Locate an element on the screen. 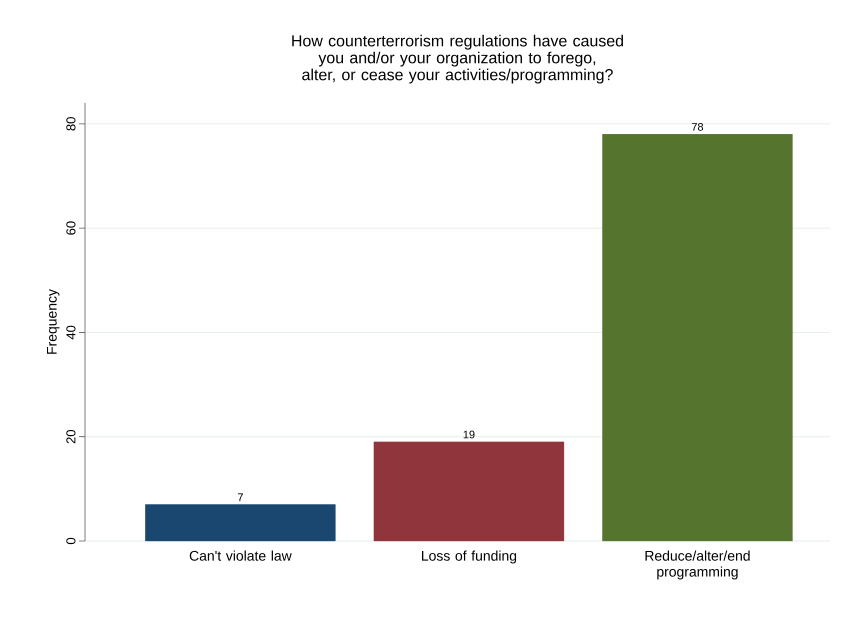 The width and height of the screenshot is (849, 617). x-tick-label: Can't violate law is located at coordinates (241, 555).